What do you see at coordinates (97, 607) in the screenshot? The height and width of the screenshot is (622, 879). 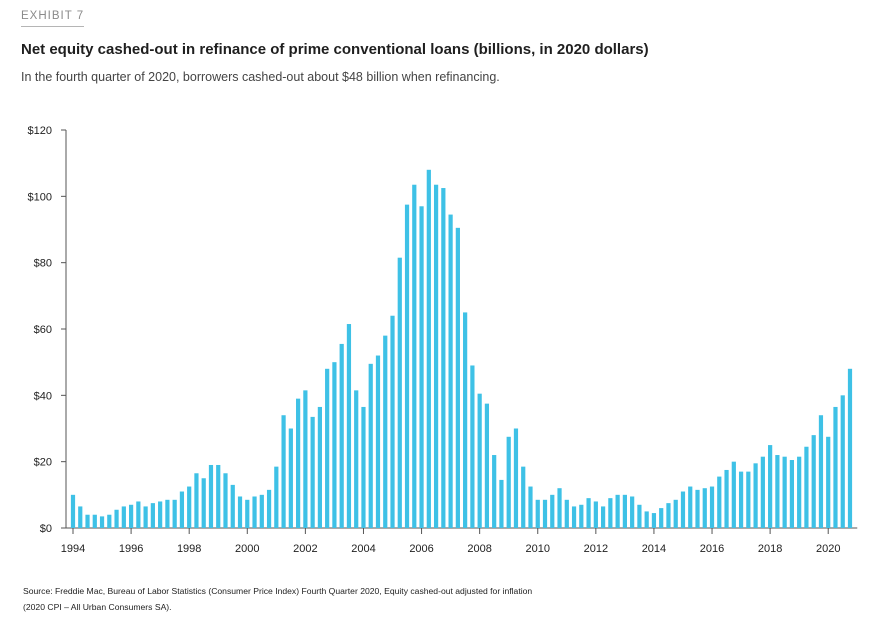 I see `source-line-2: (2020 CPI – All Urban Consumers SA).` at bounding box center [97, 607].